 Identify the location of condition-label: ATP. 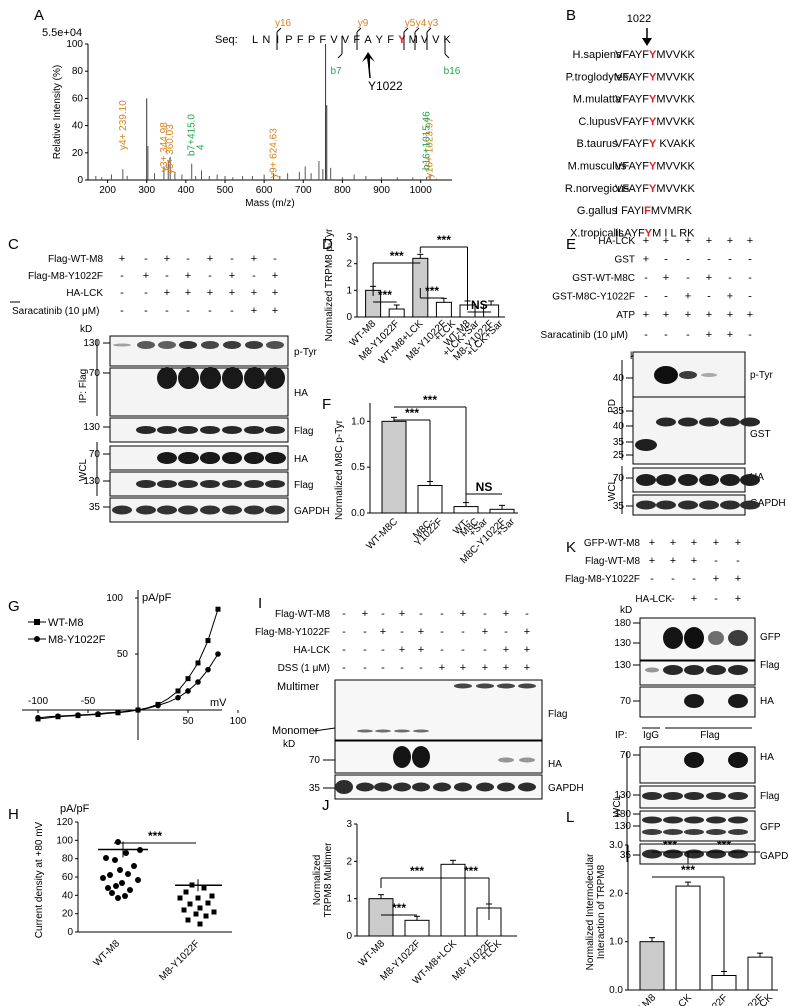
(625, 315).